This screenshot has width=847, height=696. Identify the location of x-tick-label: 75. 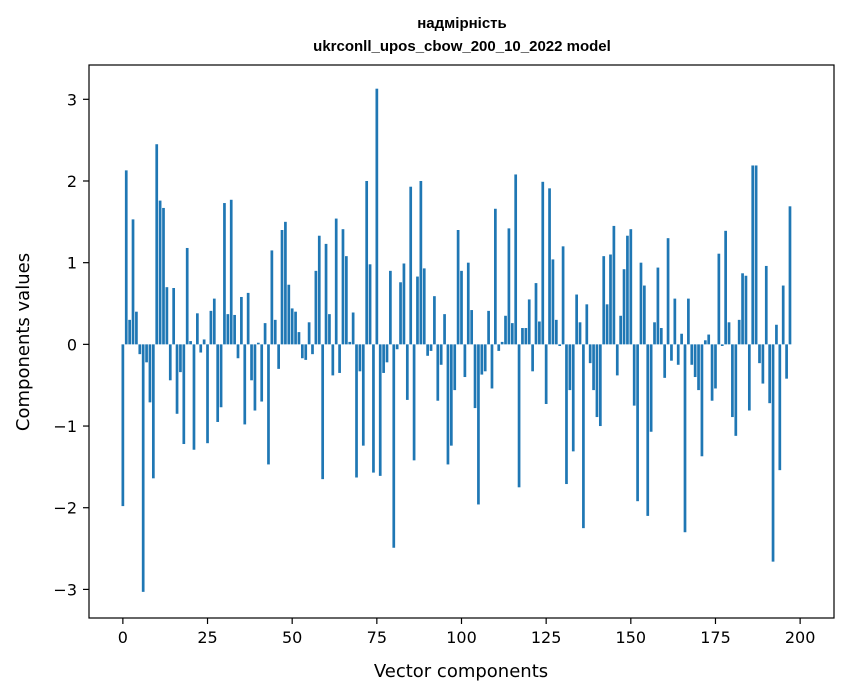
(377, 637).